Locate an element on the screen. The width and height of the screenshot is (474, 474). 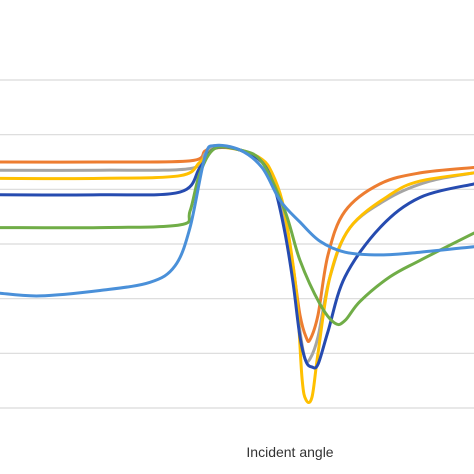
x-axis-label: Incident angle is located at coordinates (289, 452).